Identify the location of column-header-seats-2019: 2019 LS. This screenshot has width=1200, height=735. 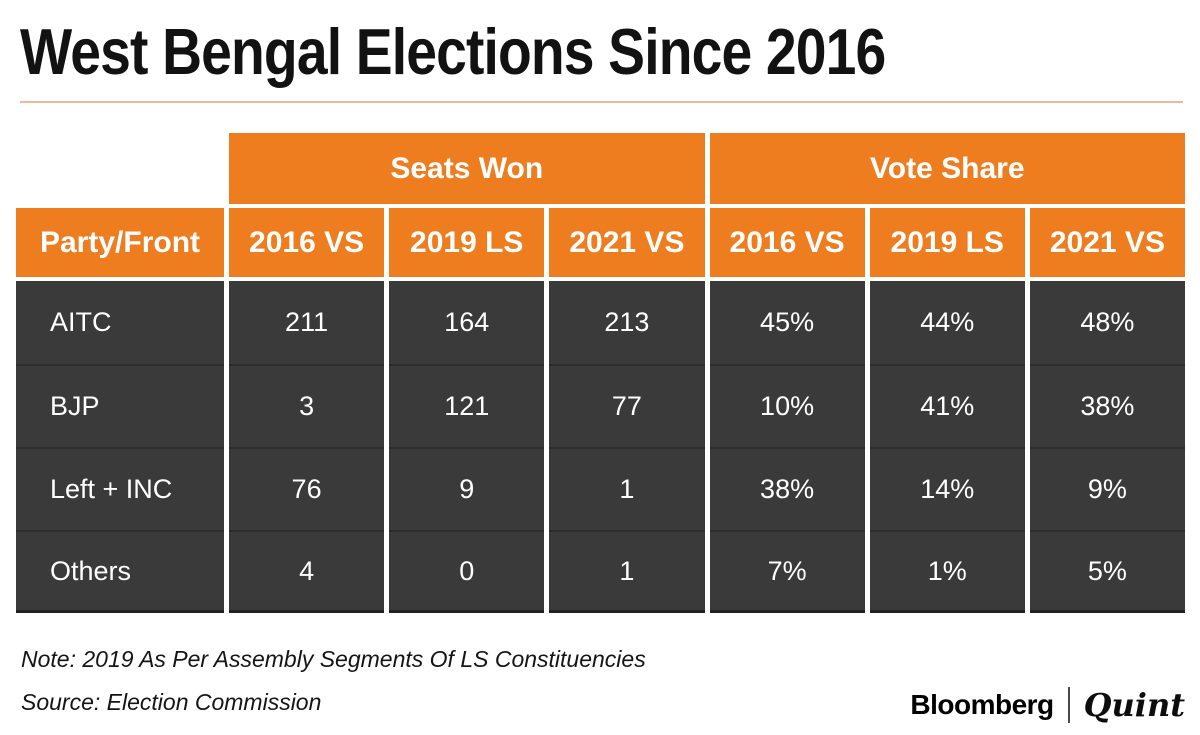
(467, 242).